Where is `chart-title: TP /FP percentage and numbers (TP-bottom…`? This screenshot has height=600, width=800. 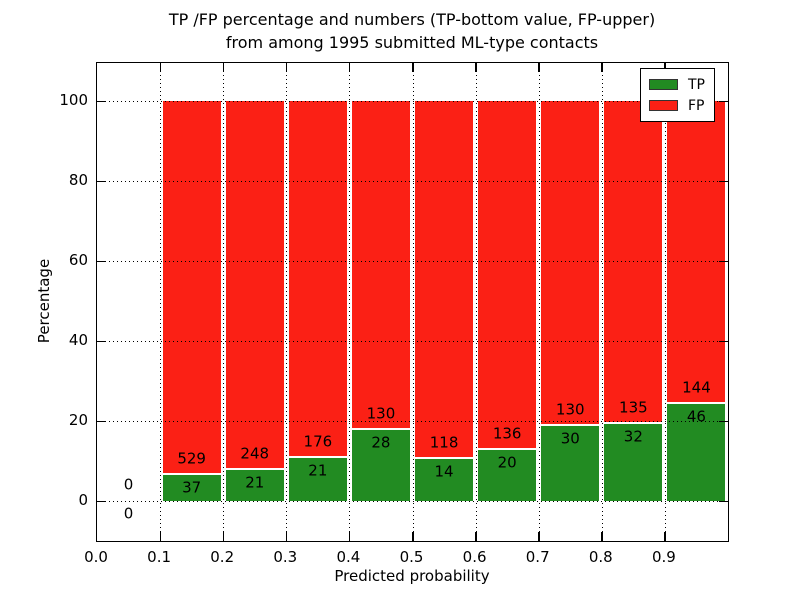
chart-title: TP /FP percentage and numbers (TP-bottom… is located at coordinates (412, 31).